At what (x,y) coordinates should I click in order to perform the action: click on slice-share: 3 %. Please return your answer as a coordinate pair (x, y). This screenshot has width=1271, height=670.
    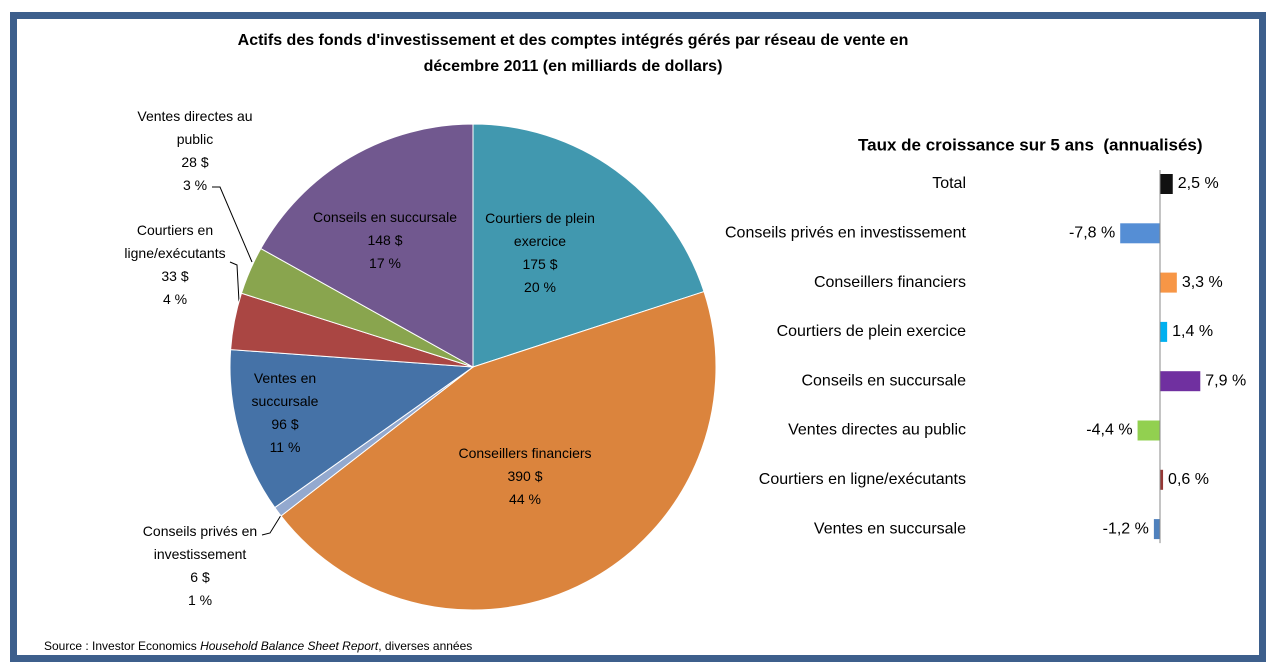
    Looking at the image, I should click on (195, 185).